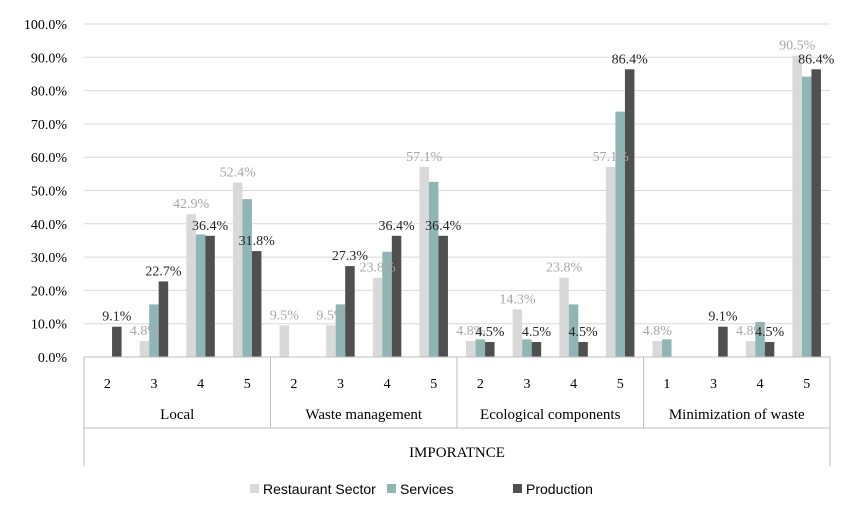  What do you see at coordinates (49, 92) in the screenshot?
I see `y-tick-label: 80.0%` at bounding box center [49, 92].